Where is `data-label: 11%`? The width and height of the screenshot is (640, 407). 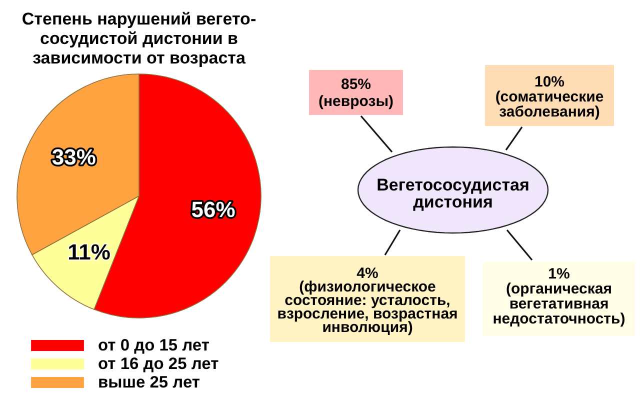
data-label: 11% is located at coordinates (89, 252).